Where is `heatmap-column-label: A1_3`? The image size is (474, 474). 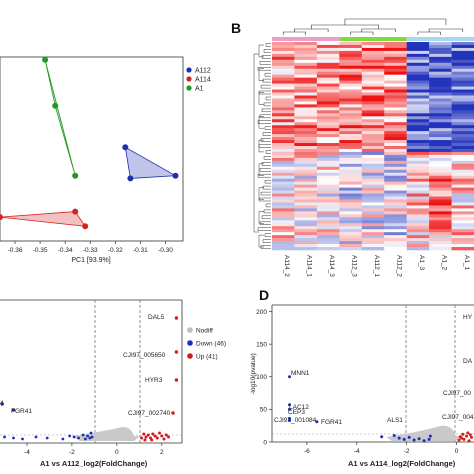
heatmap-column-label: A1_3 is located at coordinates (421, 263).